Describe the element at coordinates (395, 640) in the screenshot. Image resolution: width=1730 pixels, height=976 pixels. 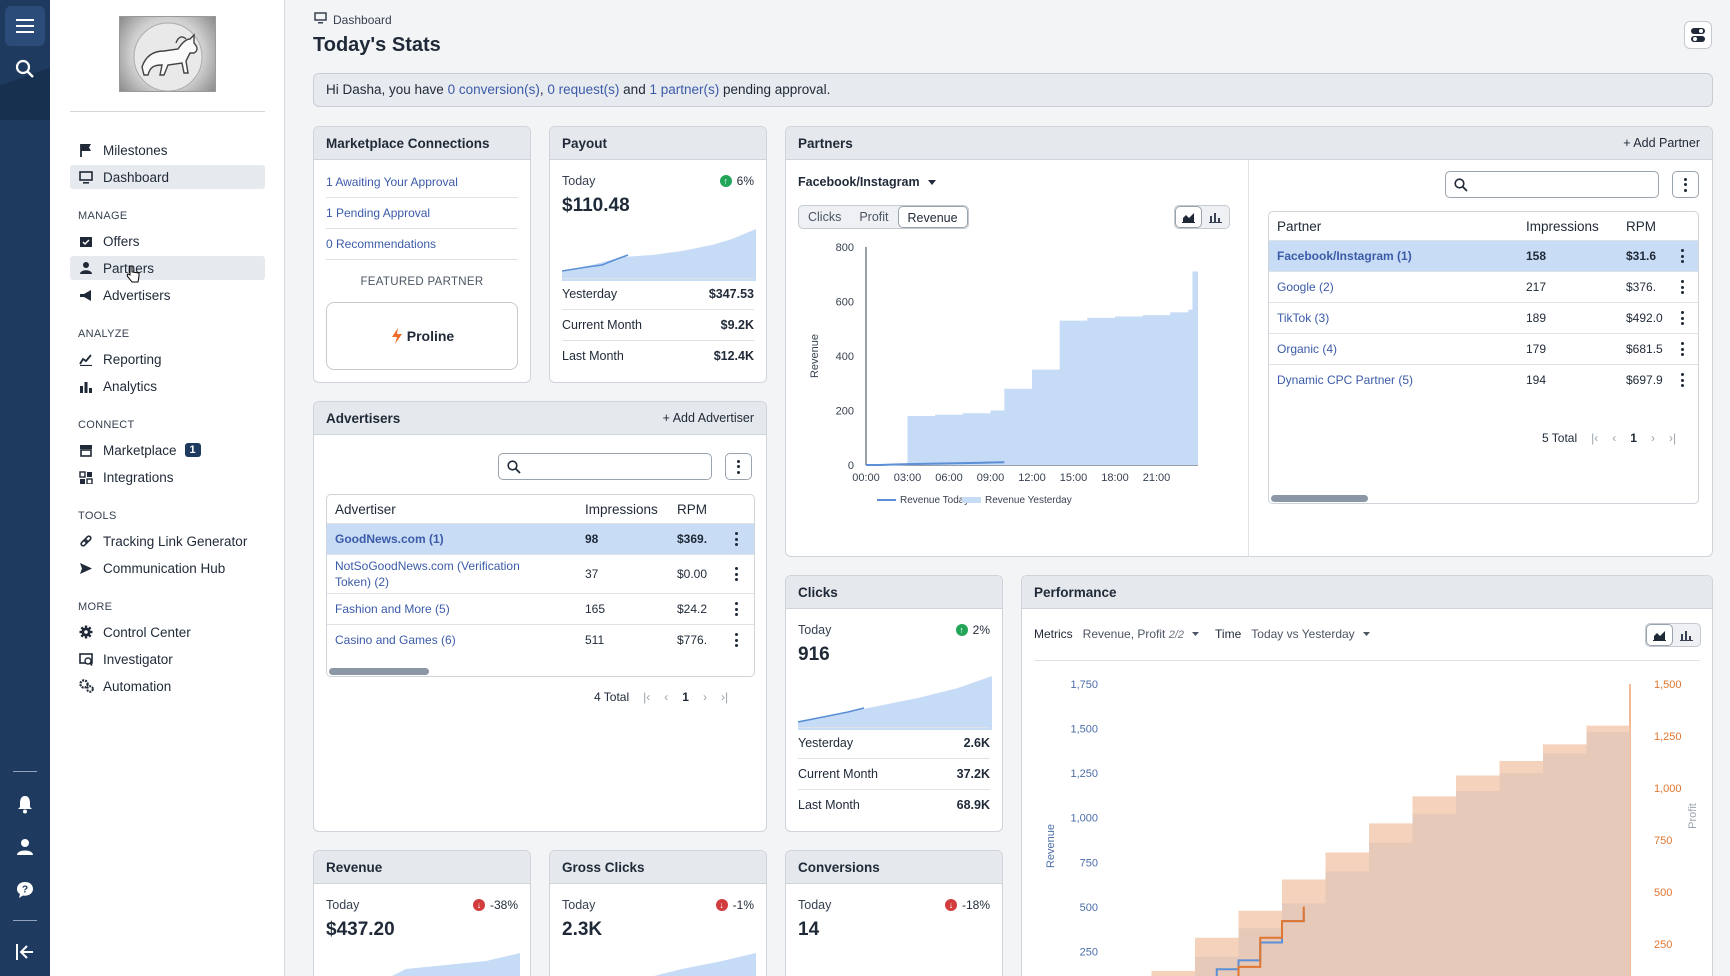
I see `advertiser-name-link: Casino and Games (6)` at that location.